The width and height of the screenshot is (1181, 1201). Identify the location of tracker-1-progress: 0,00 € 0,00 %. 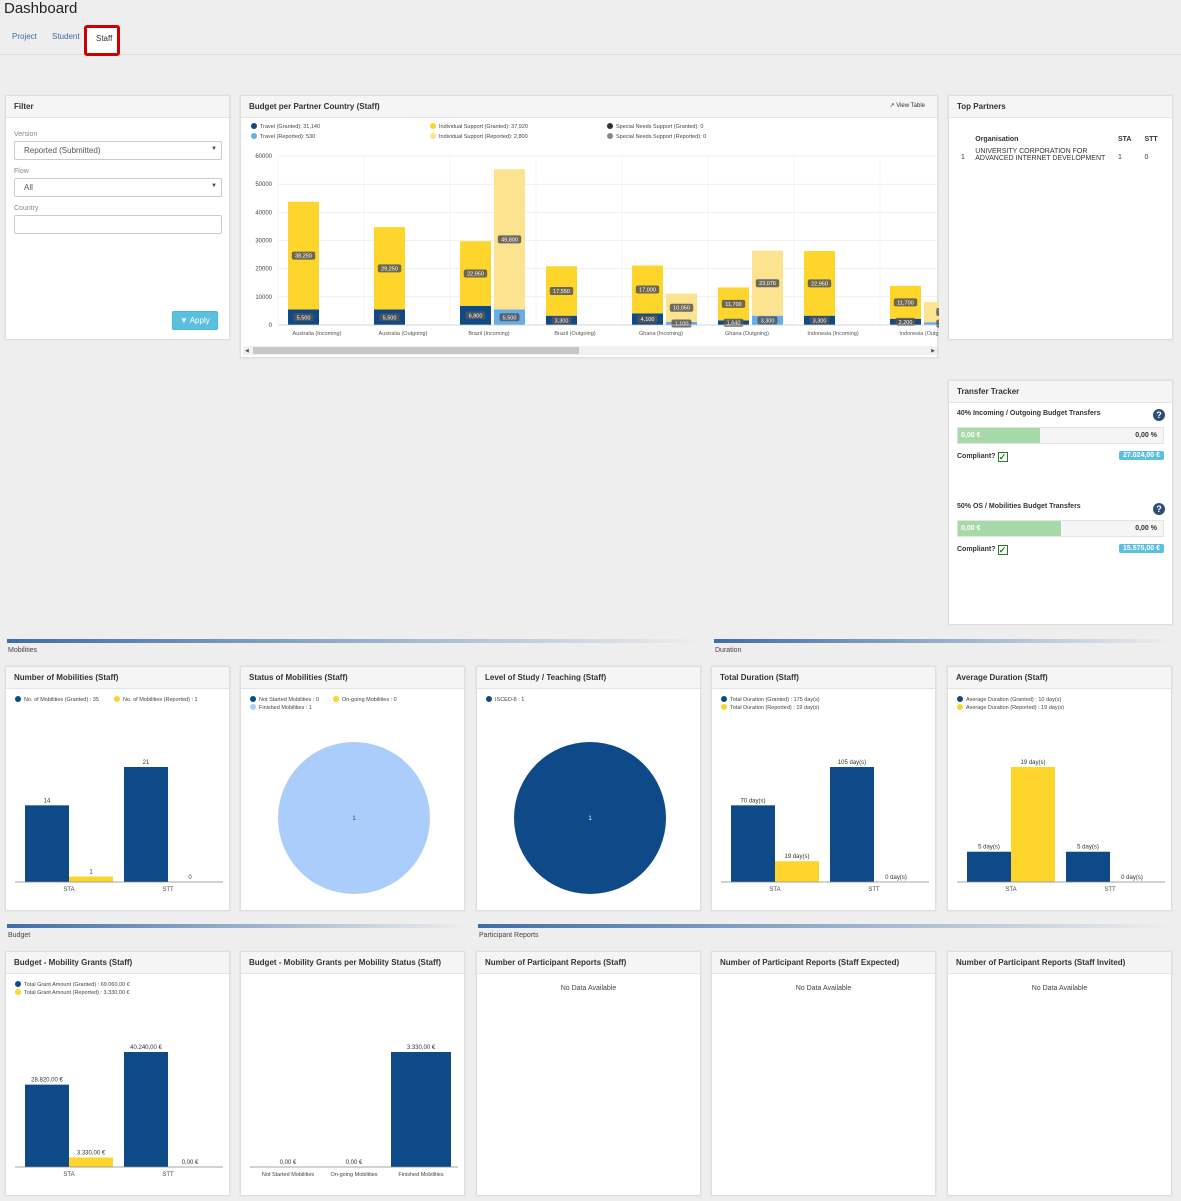
(1060, 435).